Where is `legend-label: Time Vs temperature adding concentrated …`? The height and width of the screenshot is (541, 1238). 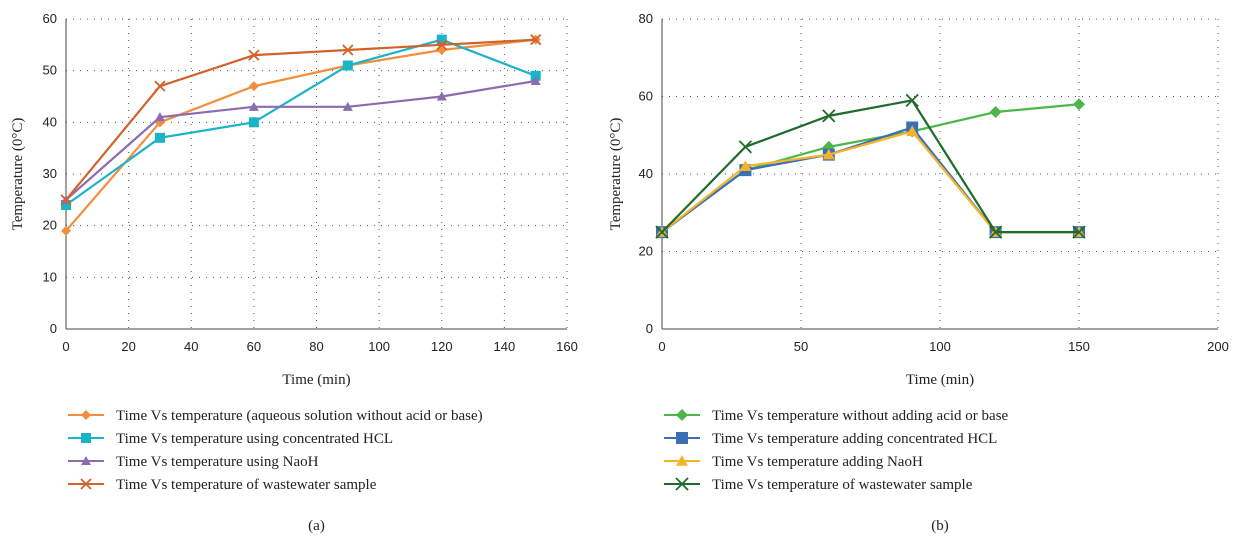
legend-label: Time Vs temperature adding concentrated … is located at coordinates (854, 439).